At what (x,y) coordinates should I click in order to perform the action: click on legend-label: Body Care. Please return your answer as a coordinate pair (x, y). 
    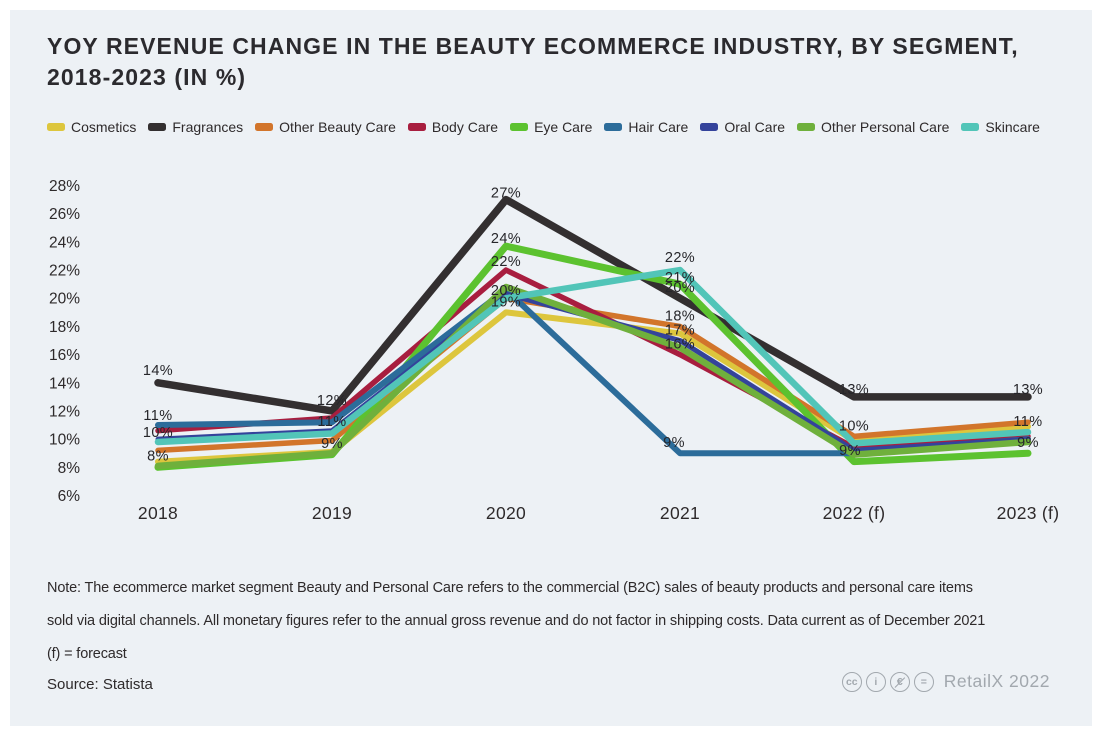
    Looking at the image, I should click on (465, 127).